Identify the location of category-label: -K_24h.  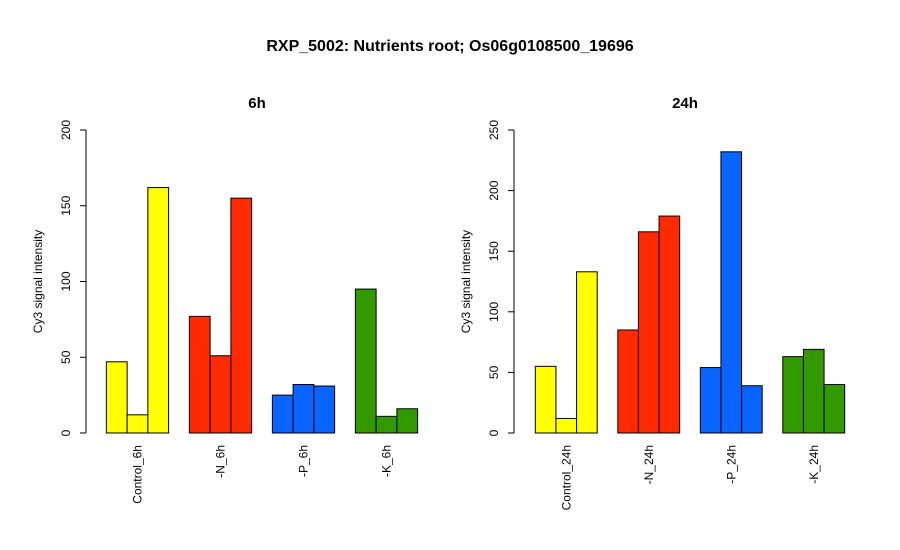
(814, 464).